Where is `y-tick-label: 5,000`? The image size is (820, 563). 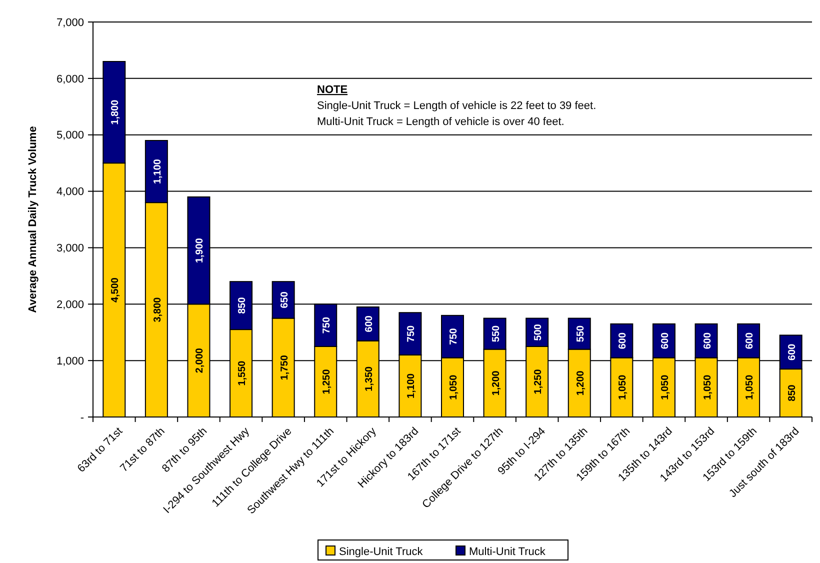
y-tick-label: 5,000 is located at coordinates (70, 136).